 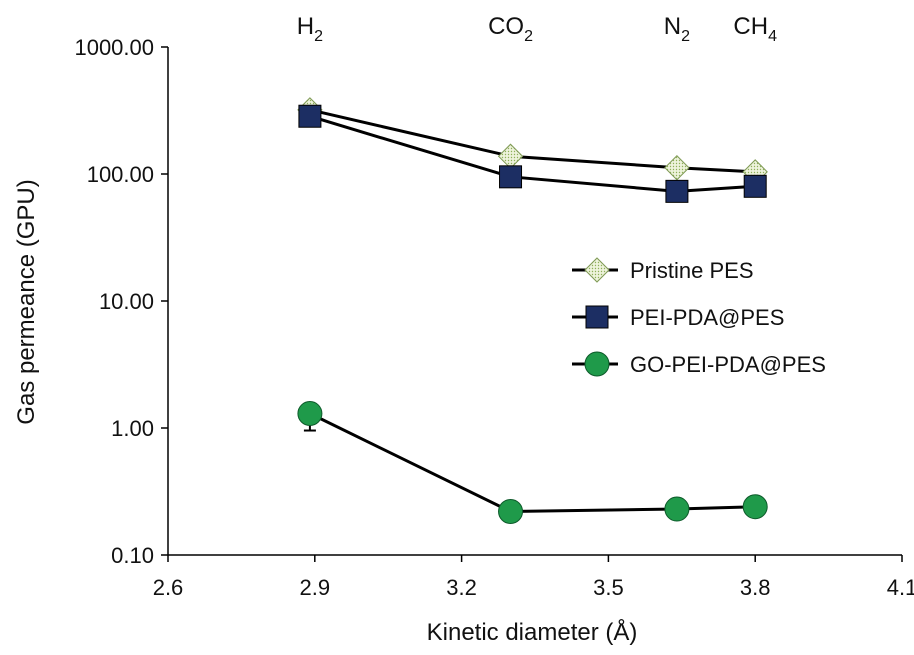 I want to click on pristine-pes-line, so click(x=532, y=141).